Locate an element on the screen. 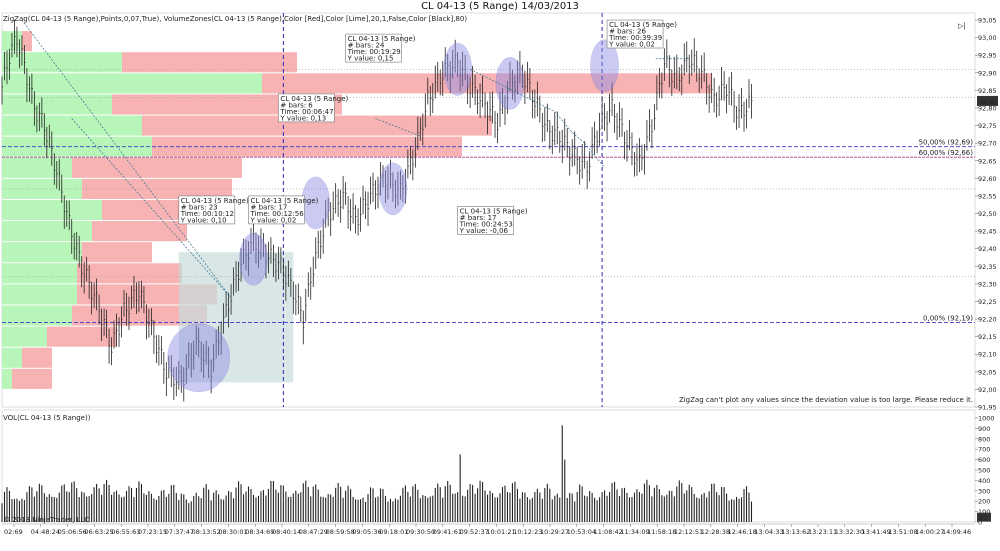 The image size is (1000, 551). time-axis-label: 08:30:01 is located at coordinates (232, 532).